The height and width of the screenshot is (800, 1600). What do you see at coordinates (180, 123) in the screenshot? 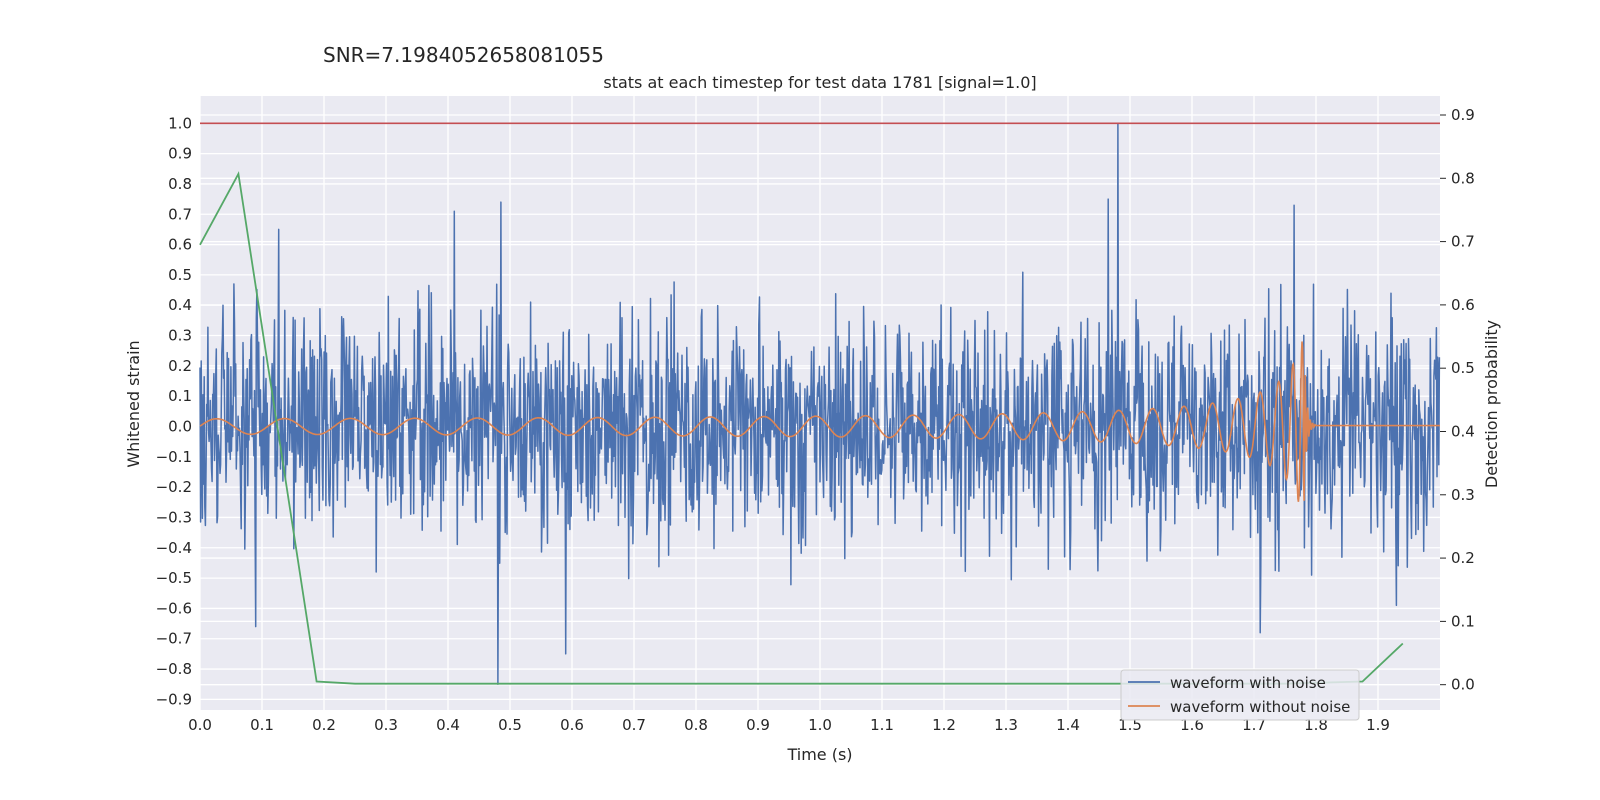
I see `y-tick-label: 1.0` at bounding box center [180, 123].